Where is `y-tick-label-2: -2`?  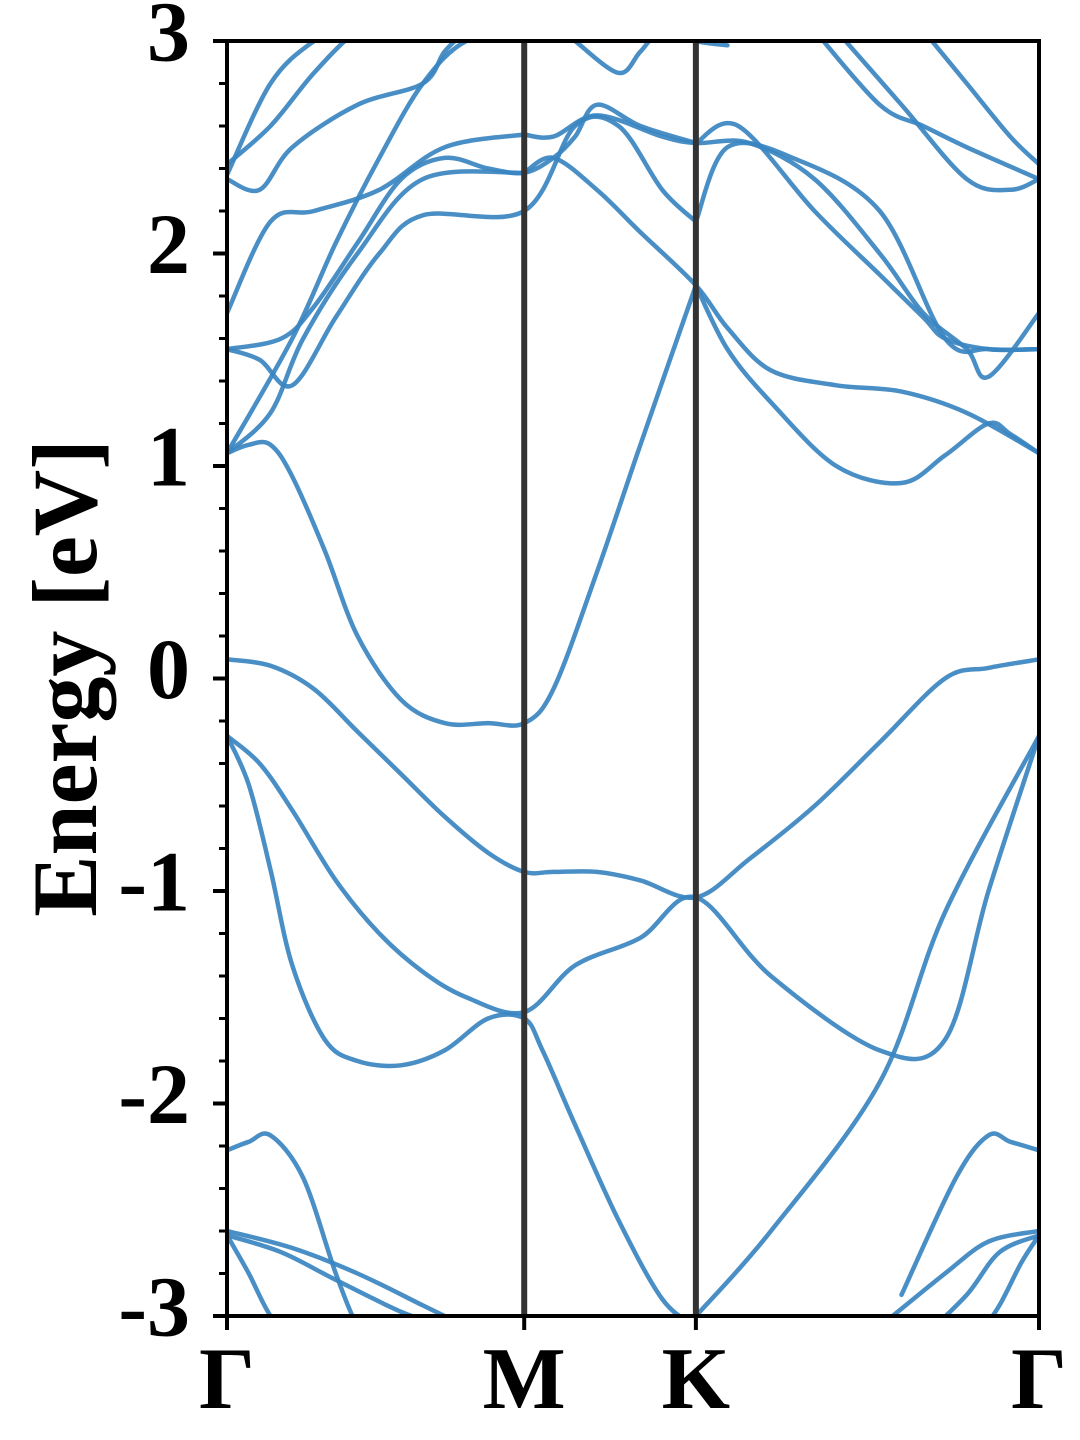 y-tick-label-2: -2 is located at coordinates (154, 1094).